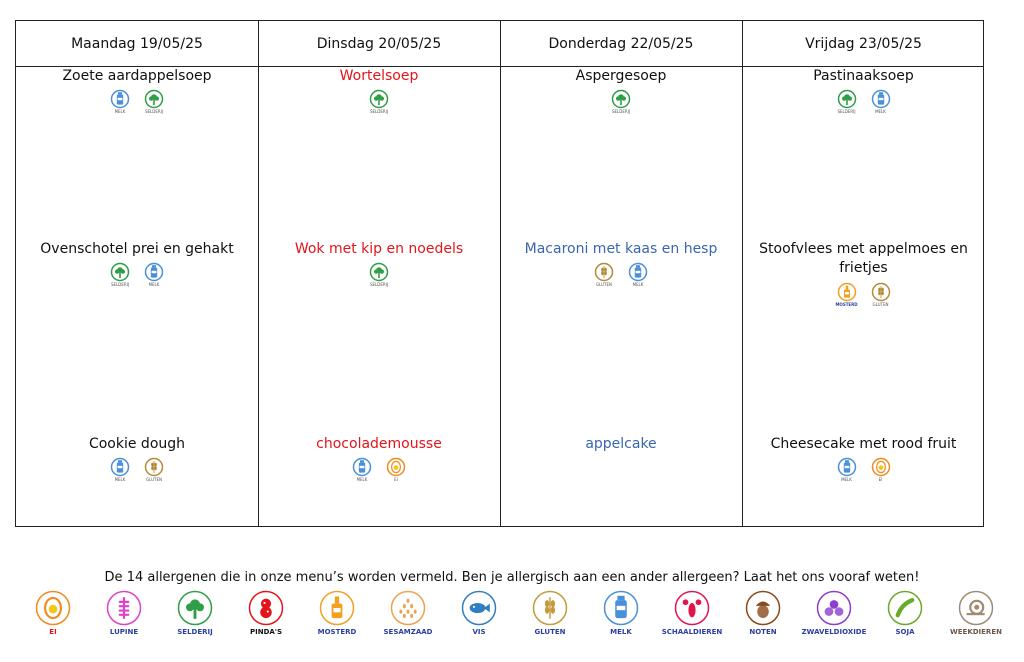 The image size is (1024, 662). Describe the element at coordinates (621, 76) in the screenshot. I see `soup-dish: Aspergesoep` at that location.